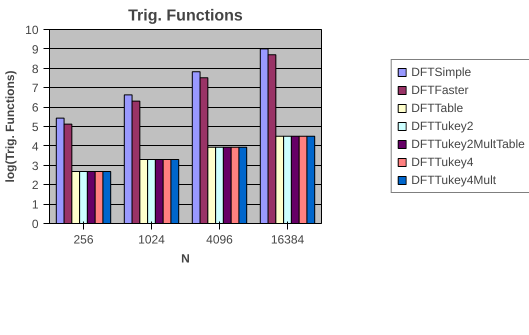 The height and width of the screenshot is (335, 529). What do you see at coordinates (35, 185) in the screenshot?
I see `y-tick-label: 2` at bounding box center [35, 185].